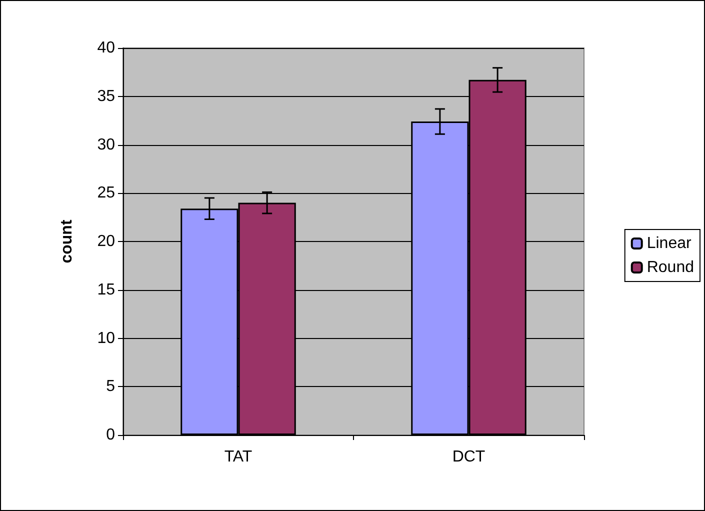 The width and height of the screenshot is (705, 511). What do you see at coordinates (111, 435) in the screenshot?
I see `y-tick-label: 0` at bounding box center [111, 435].